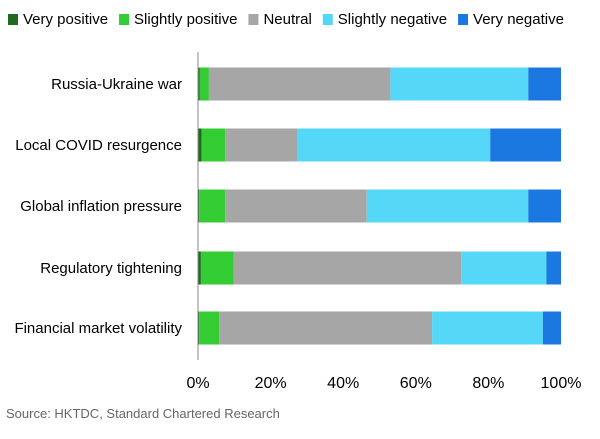  What do you see at coordinates (343, 383) in the screenshot?
I see `x-tick-label: 40%` at bounding box center [343, 383].